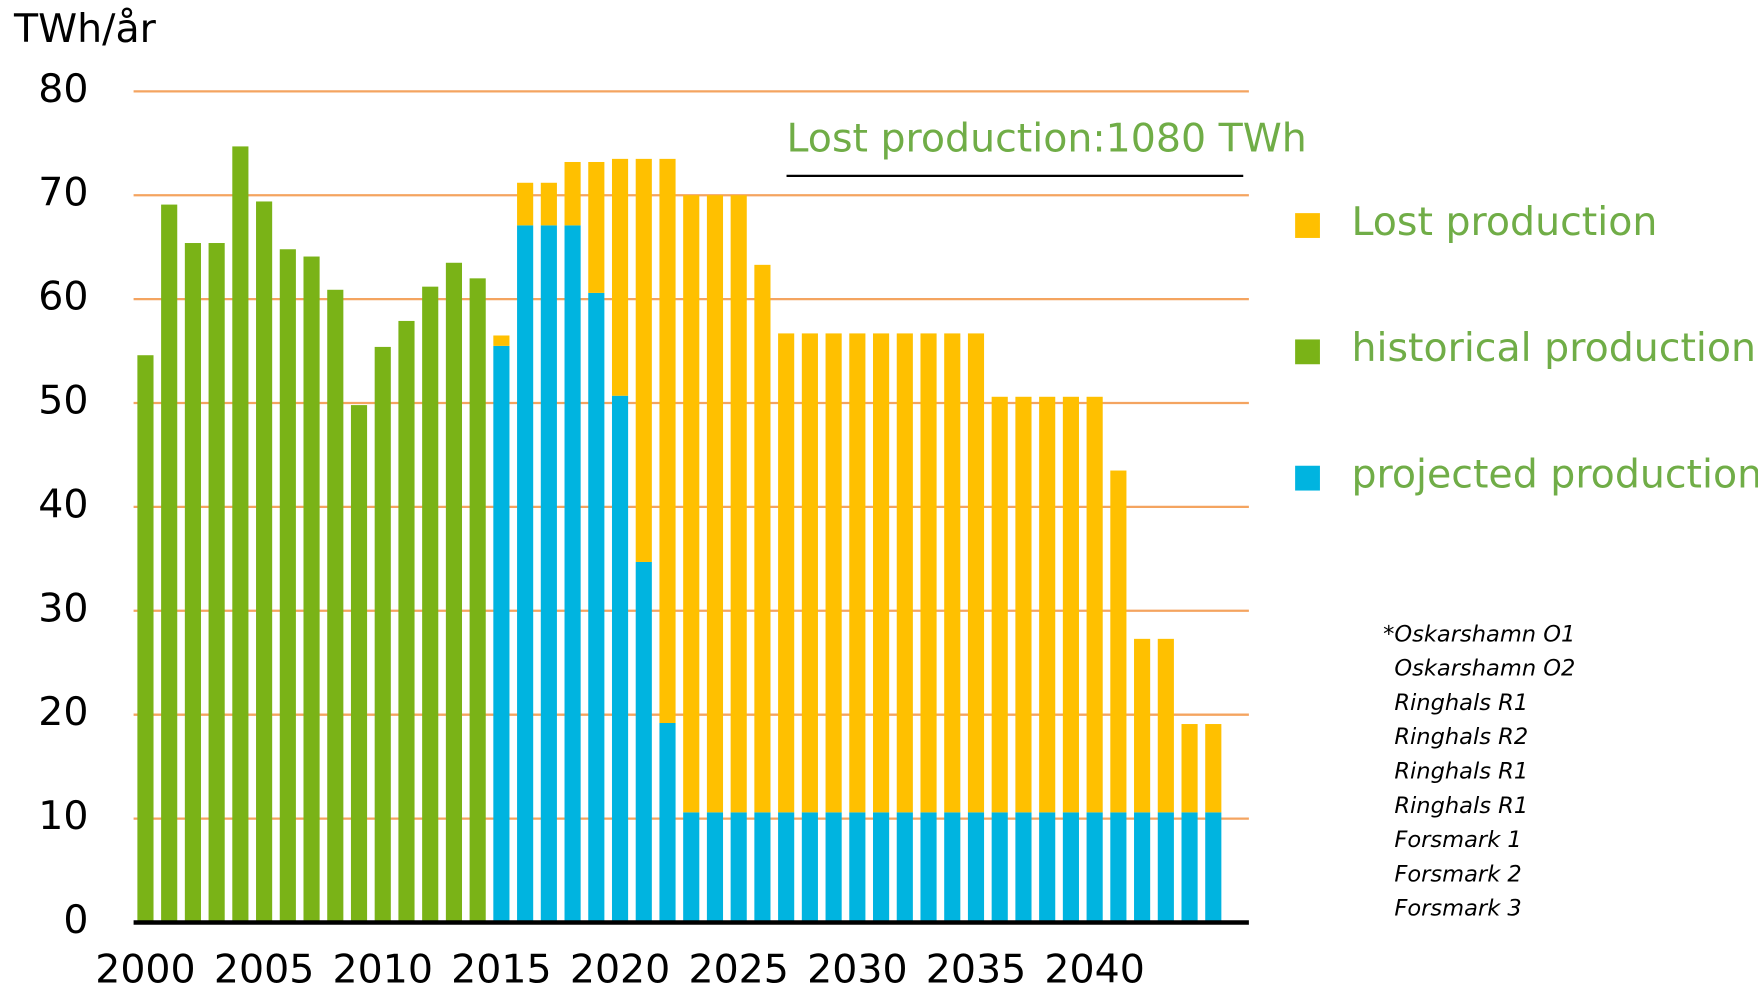 This screenshot has width=1758, height=989. Describe the element at coordinates (63, 712) in the screenshot. I see `y-tick-label: 20` at that location.